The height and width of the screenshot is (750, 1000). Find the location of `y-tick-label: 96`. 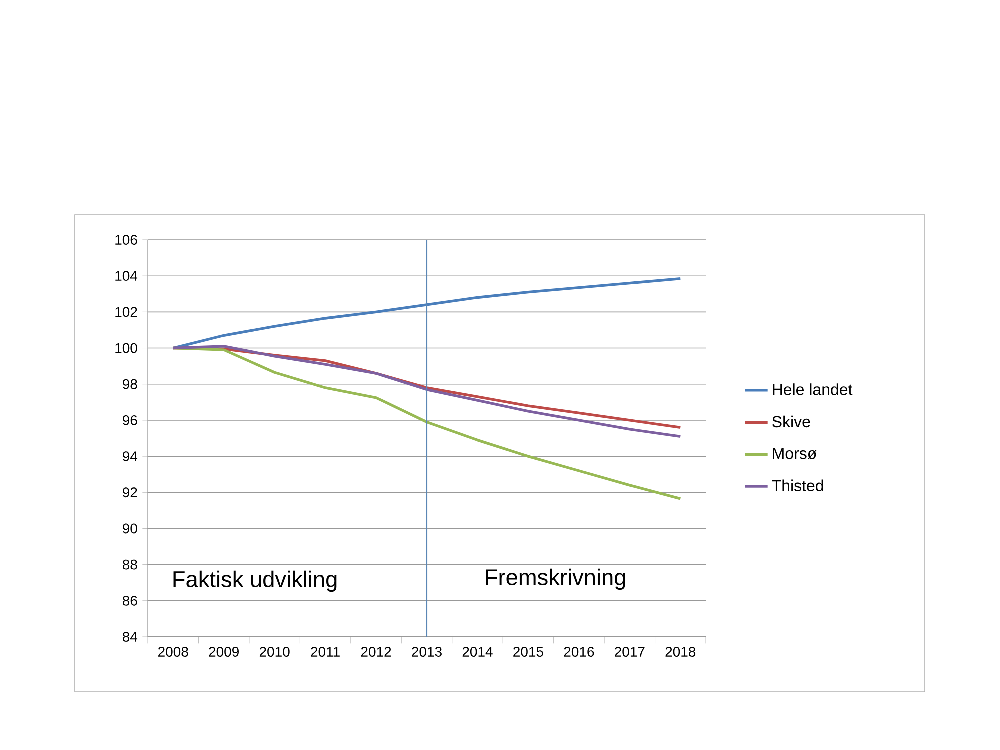

y-tick-label: 96 is located at coordinates (130, 421).